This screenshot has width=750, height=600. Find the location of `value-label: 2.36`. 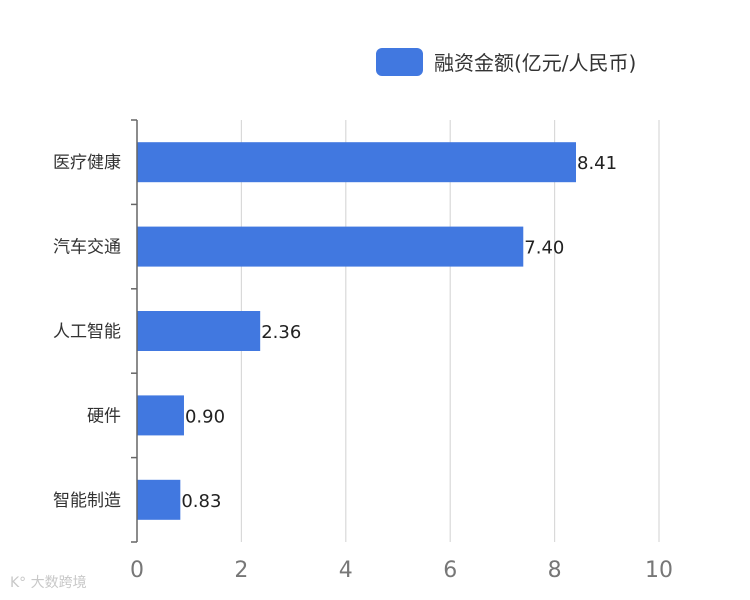

value-label: 2.36 is located at coordinates (281, 332).